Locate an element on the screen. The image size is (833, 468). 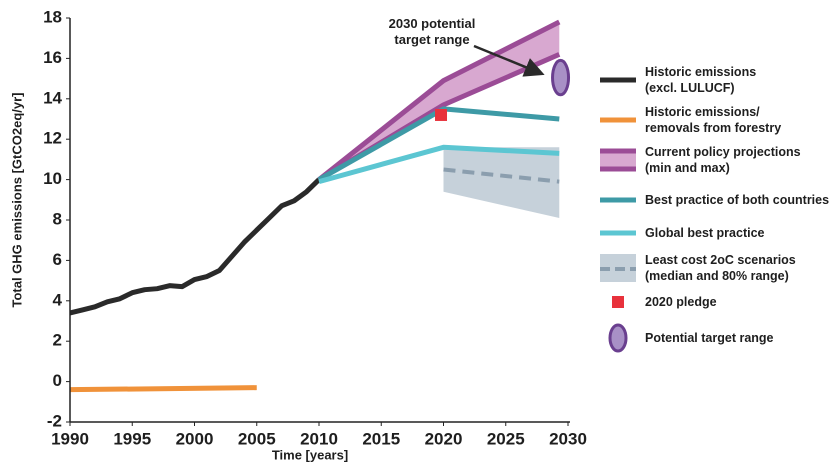
x-tick-label: 2030 is located at coordinates (568, 438).